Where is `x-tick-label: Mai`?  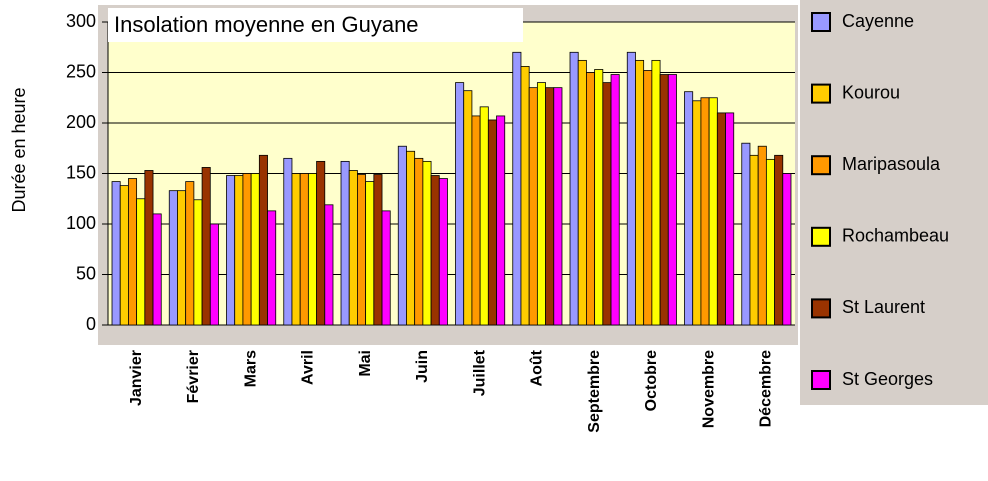 x-tick-label: Mai is located at coordinates (365, 363).